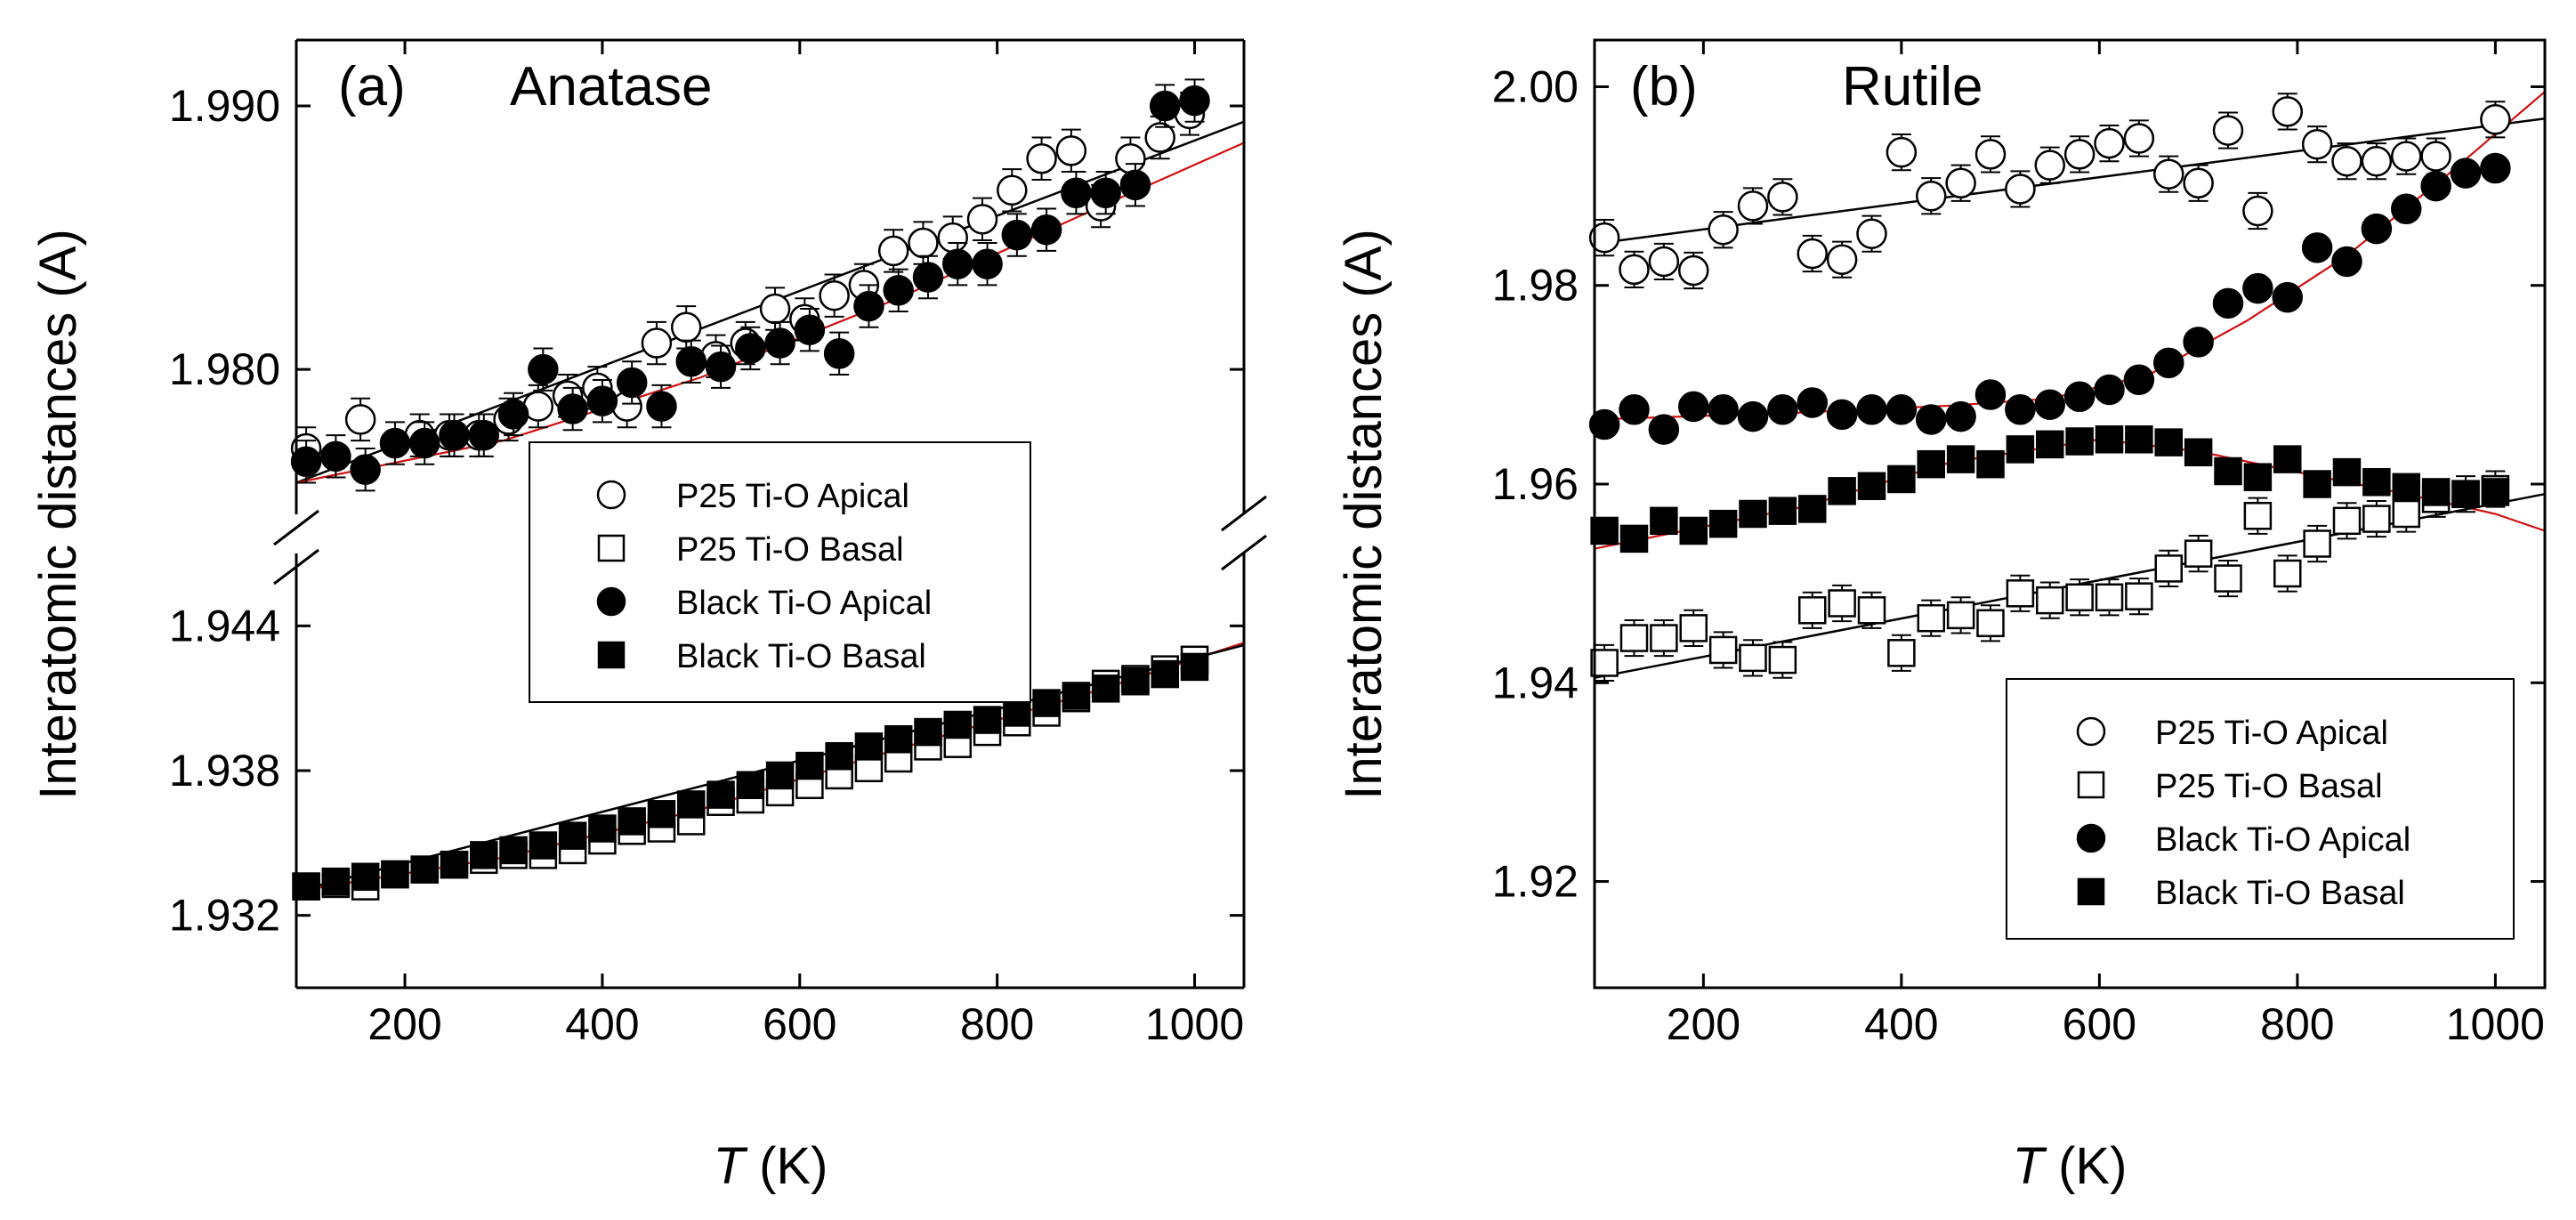 This screenshot has width=2576, height=1220. Describe the element at coordinates (752, 497) in the screenshot. I see `panel-a-legend-entry-1: P25 Ti-O Apical` at that location.